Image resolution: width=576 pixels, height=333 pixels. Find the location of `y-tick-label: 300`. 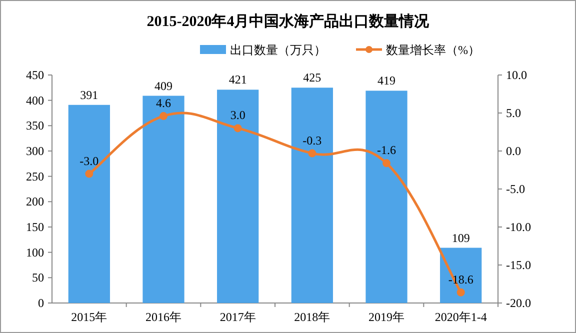

y-tick-label: 300 is located at coordinates (35, 151).